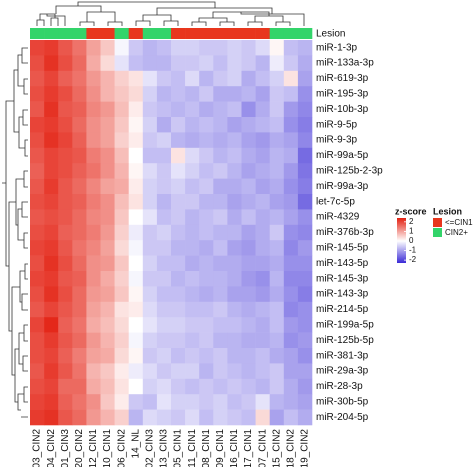  I want to click on annotation-cell, so click(136, 33).